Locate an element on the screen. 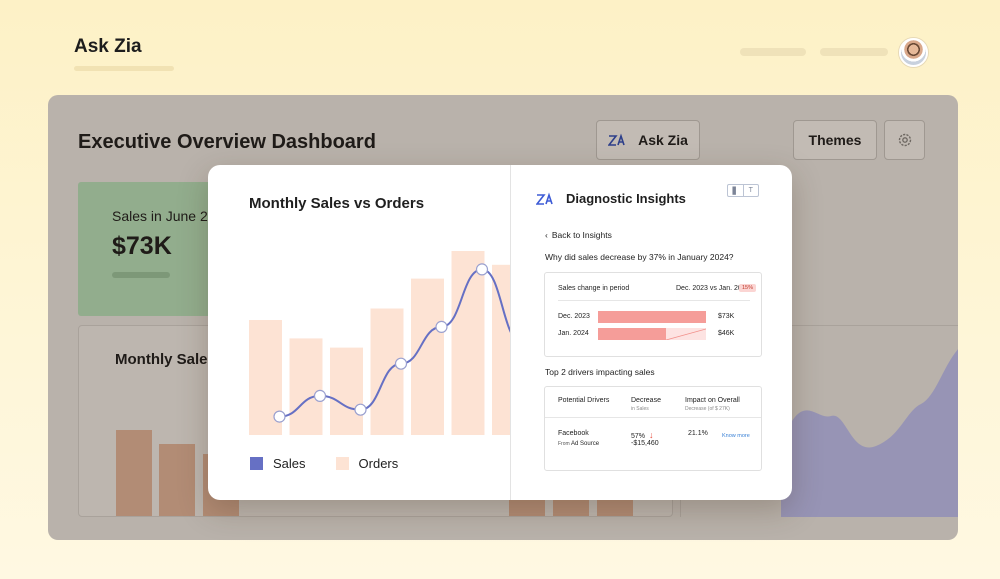 The width and height of the screenshot is (1000, 579). driver-source: From Ad Source is located at coordinates (578, 444).